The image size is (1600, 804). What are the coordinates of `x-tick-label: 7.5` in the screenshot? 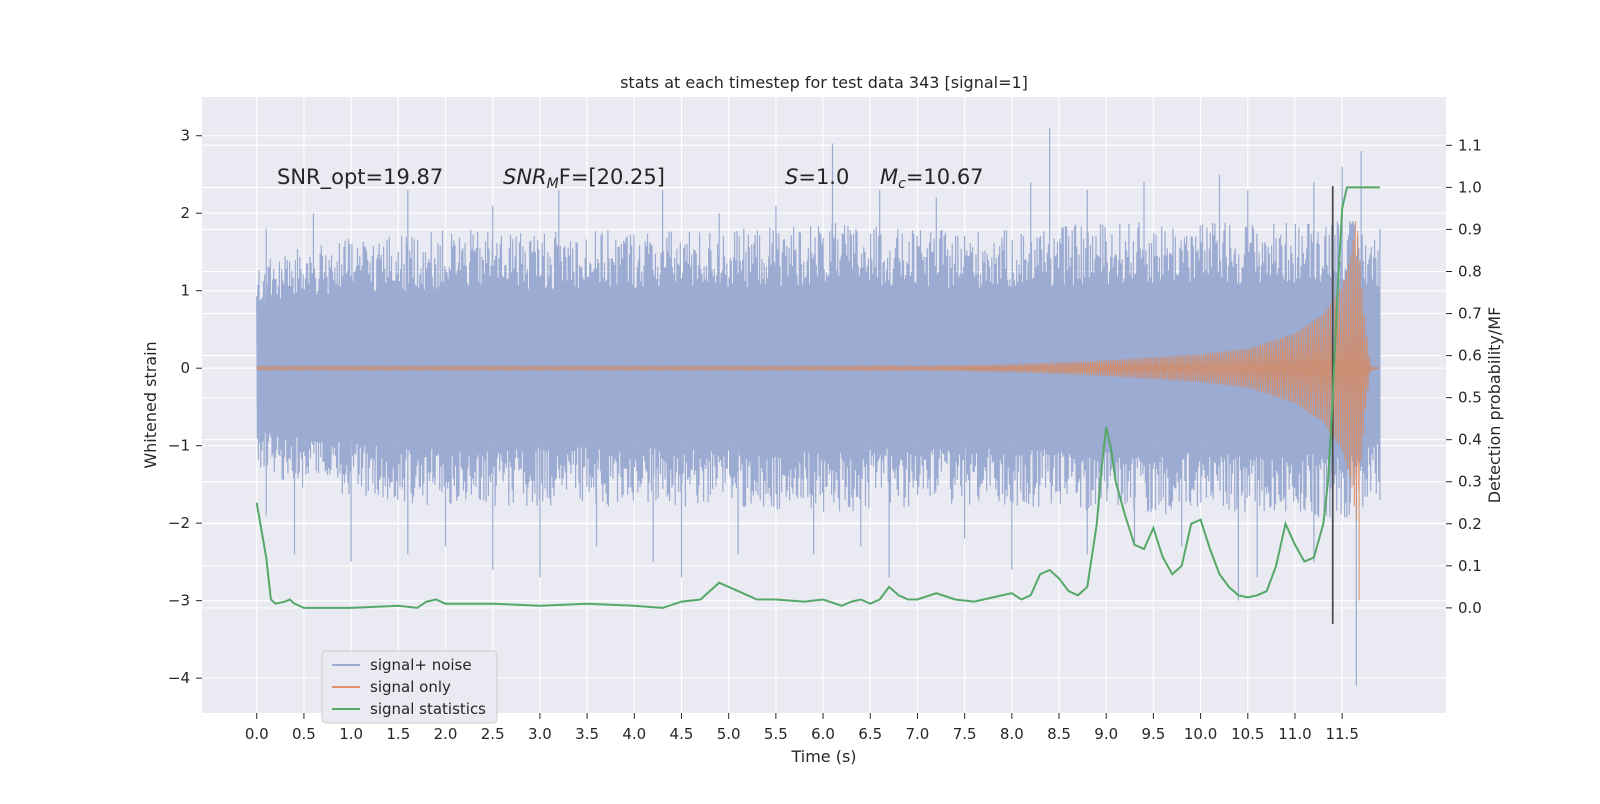 It's located at (965, 734).